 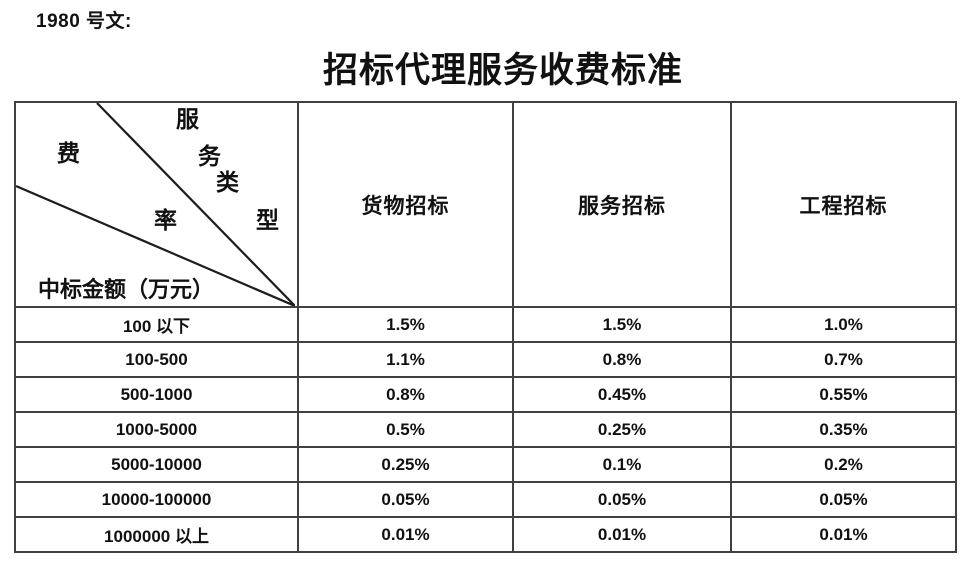 I want to click on table-row: 1000-5000 0.5% 0.25% 0.35%, so click(x=485, y=429).